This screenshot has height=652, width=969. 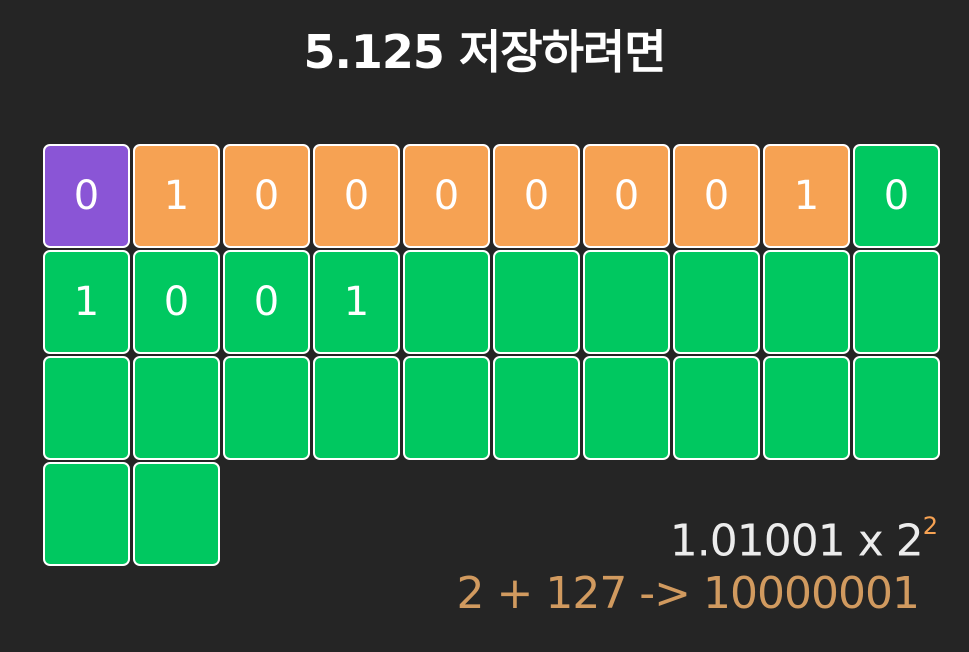 What do you see at coordinates (796, 541) in the screenshot?
I see `formula-mantissa: 1.01001 x 2` at bounding box center [796, 541].